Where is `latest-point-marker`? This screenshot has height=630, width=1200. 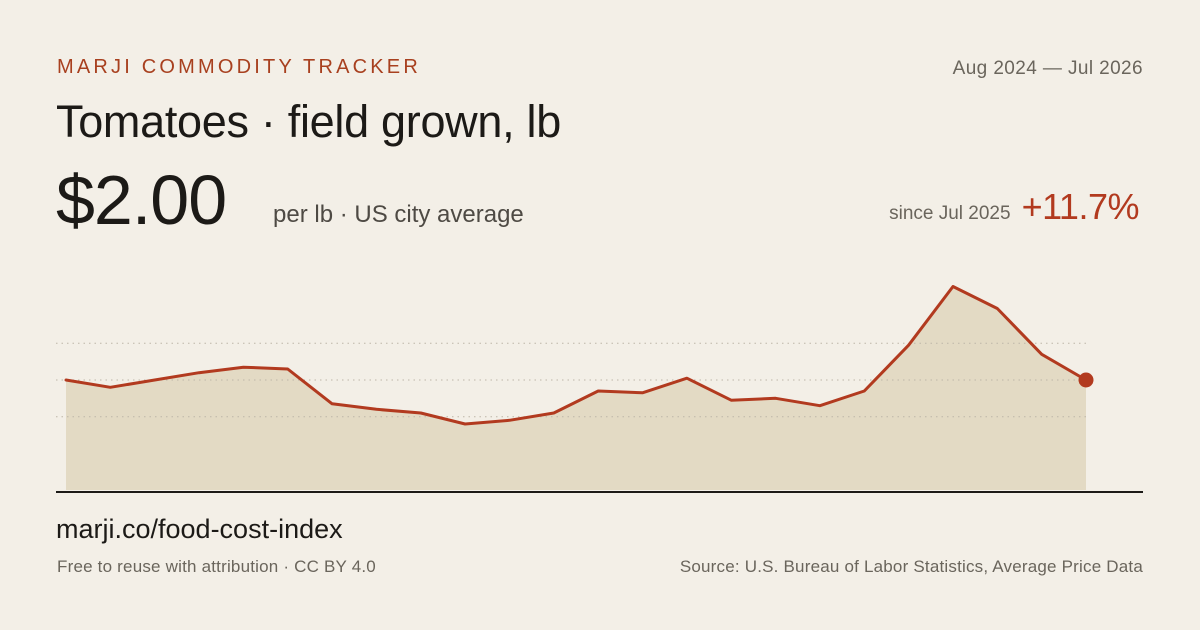
latest-point-marker is located at coordinates (1086, 380).